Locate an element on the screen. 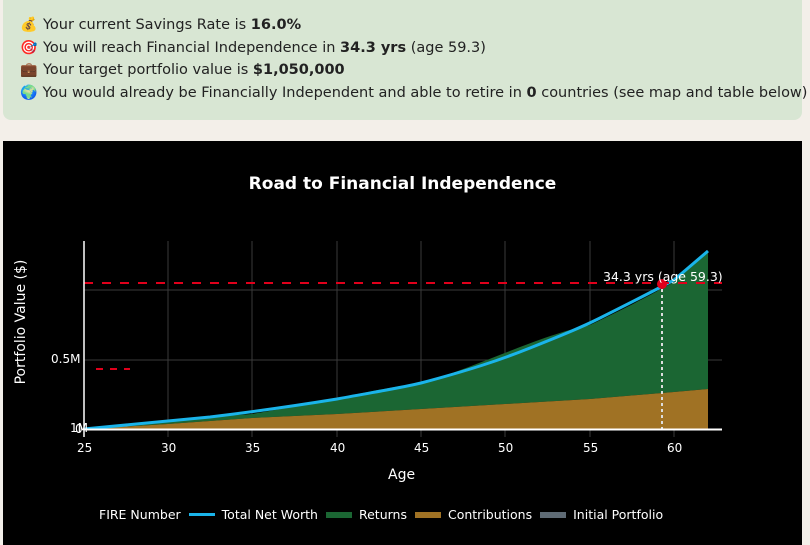 The width and height of the screenshot is (810, 545). briefcase-icon: 💼 is located at coordinates (29, 70).